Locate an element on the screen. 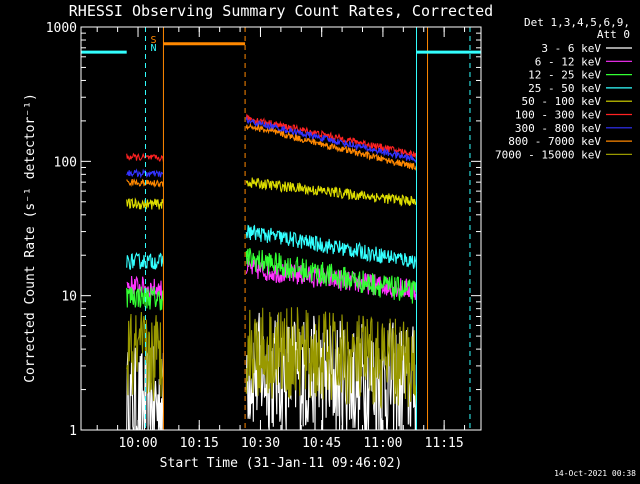 The width and height of the screenshot is (640, 484). x-tick-label: 11:15 is located at coordinates (444, 443).